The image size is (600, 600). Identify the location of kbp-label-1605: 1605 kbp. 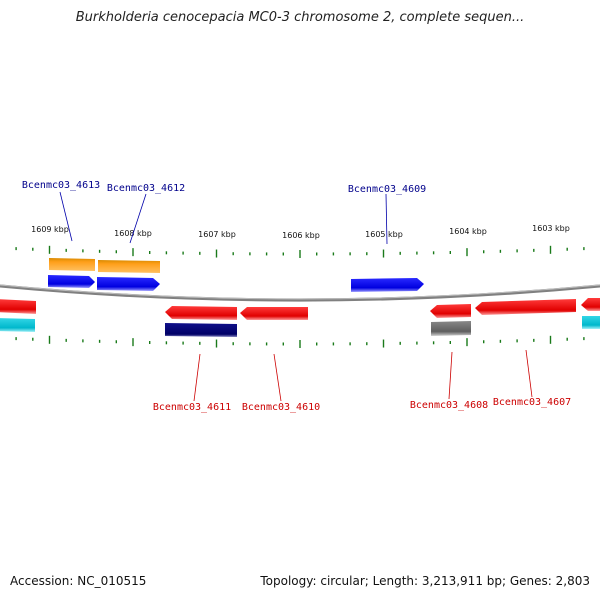
(384, 234).